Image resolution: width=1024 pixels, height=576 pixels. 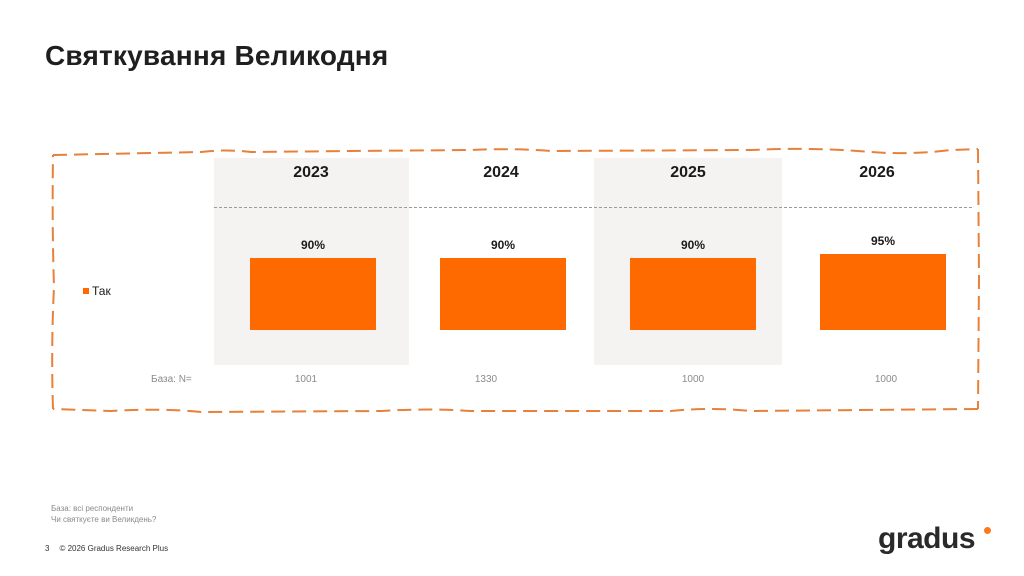 What do you see at coordinates (486, 379) in the screenshot?
I see `base-value-2024: 1330` at bounding box center [486, 379].